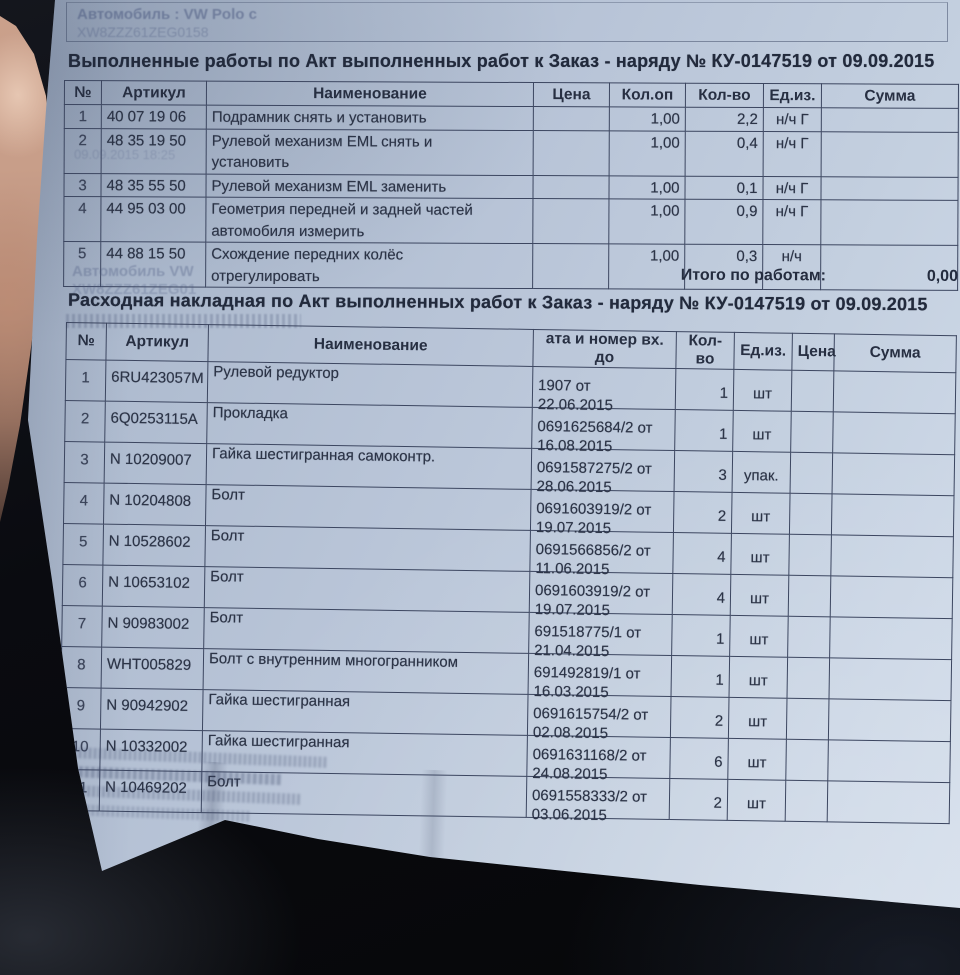  What do you see at coordinates (156, 381) in the screenshot?
I see `cell-article: 6RU423057M` at bounding box center [156, 381].